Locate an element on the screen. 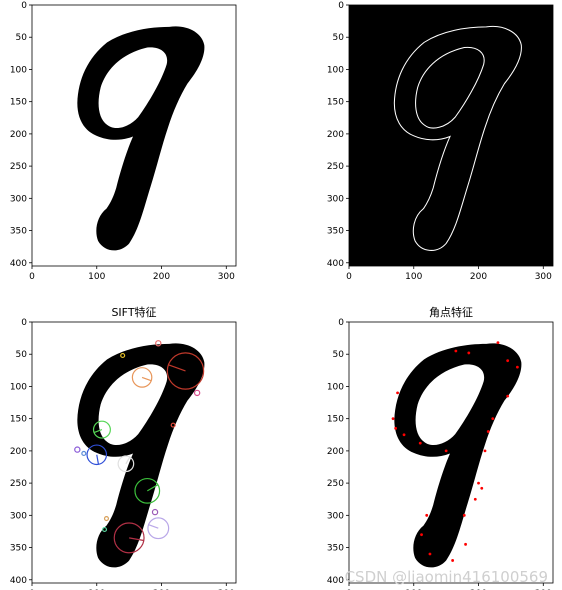  watermark: CSDN @liaomin416100569 is located at coordinates (446, 577).